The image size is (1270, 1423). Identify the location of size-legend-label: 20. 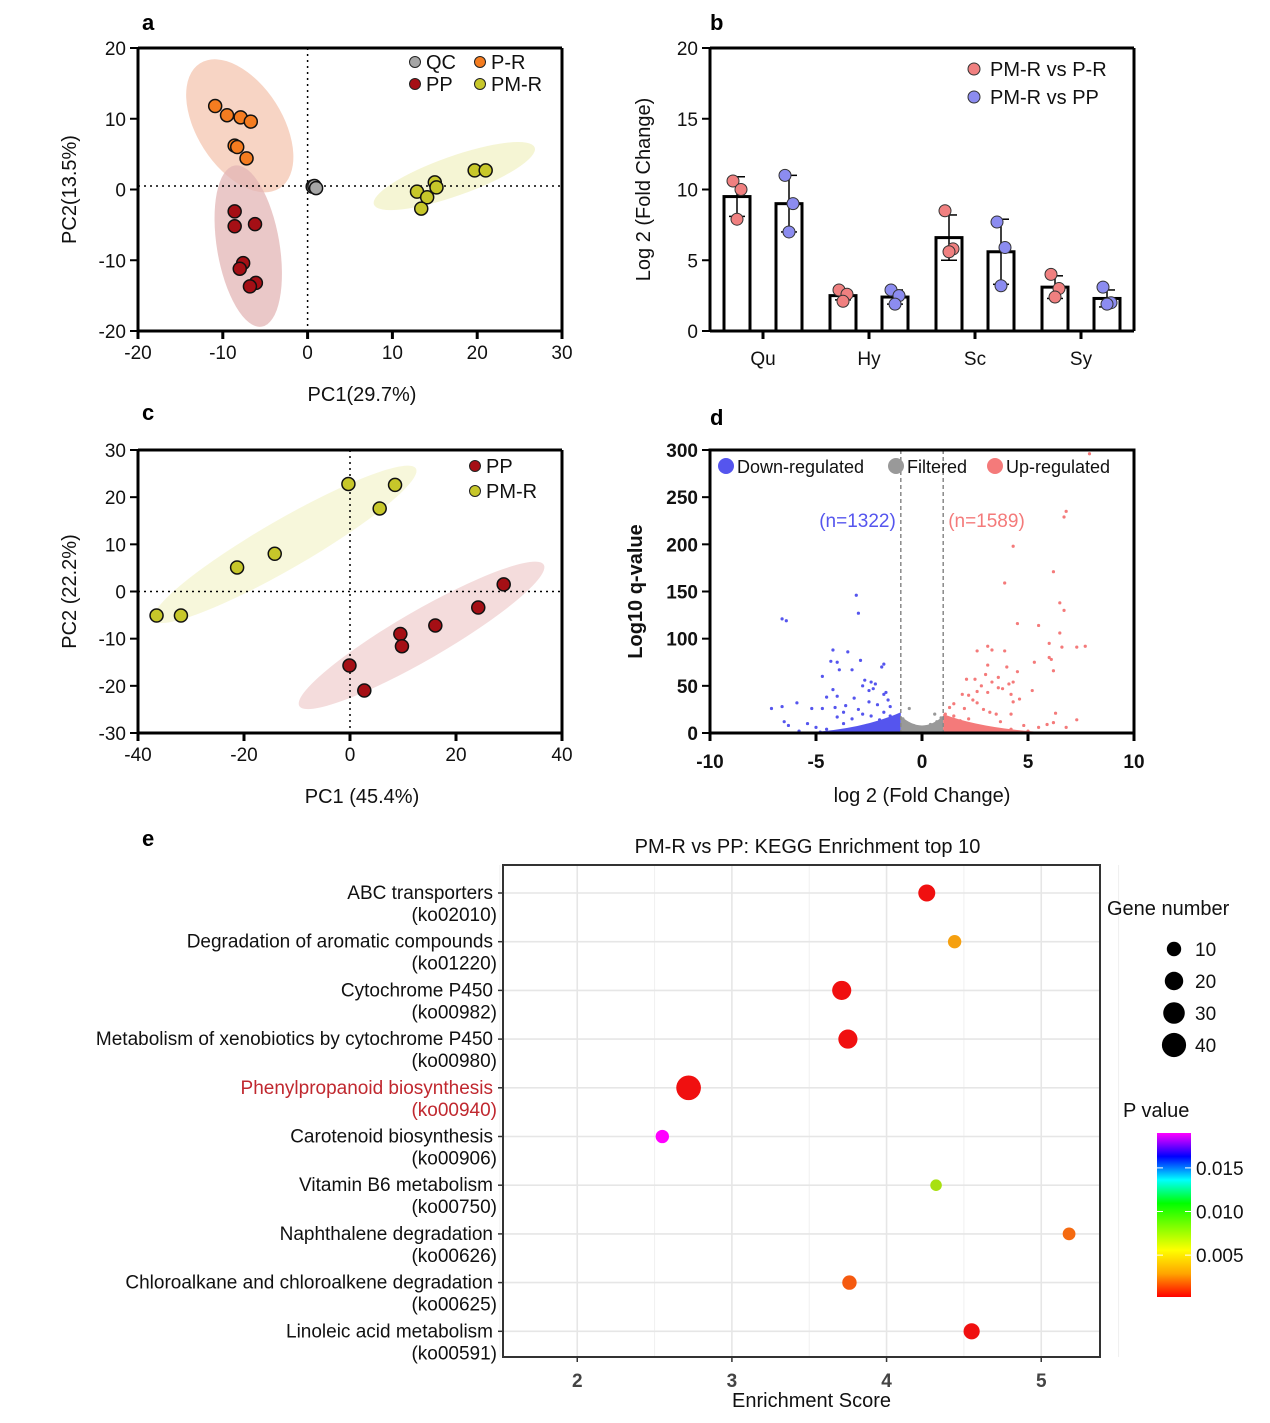
(1205, 982).